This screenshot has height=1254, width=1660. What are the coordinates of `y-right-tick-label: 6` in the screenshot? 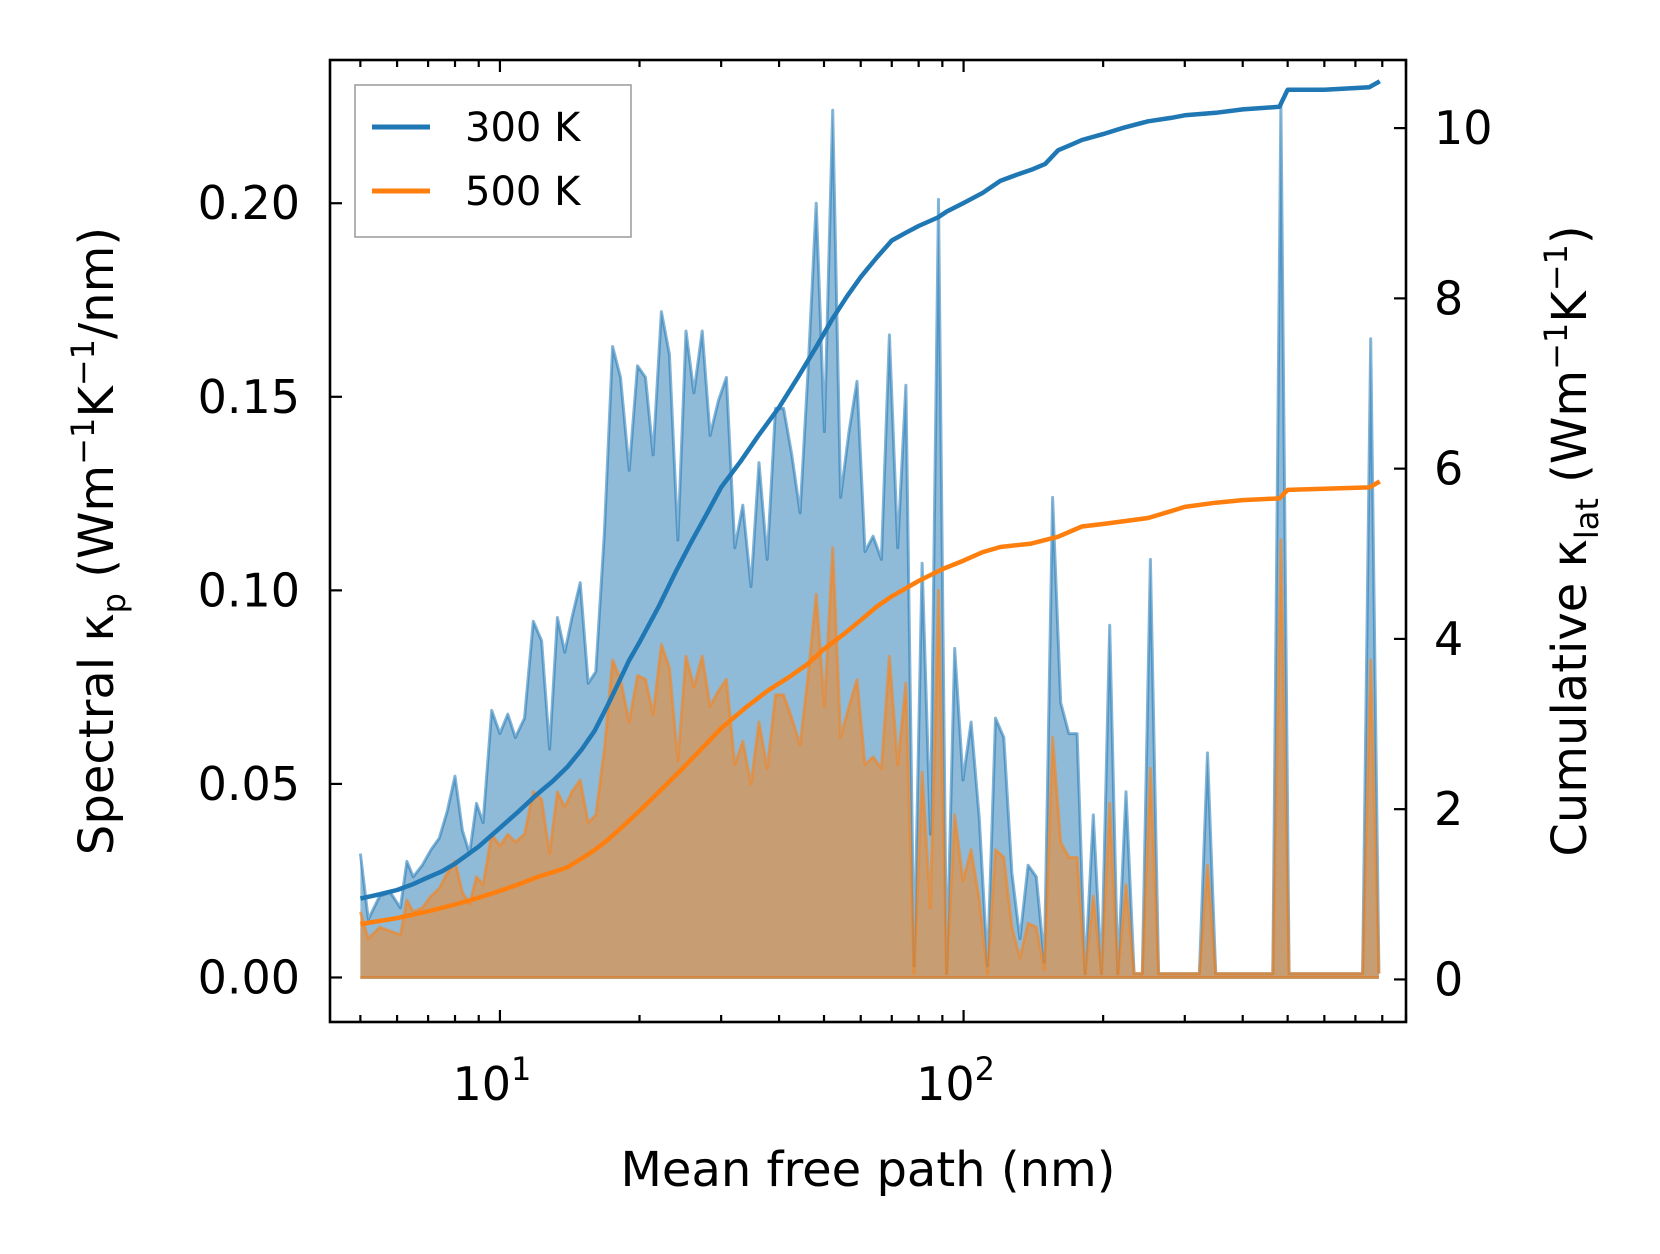 It's located at (1448, 469).